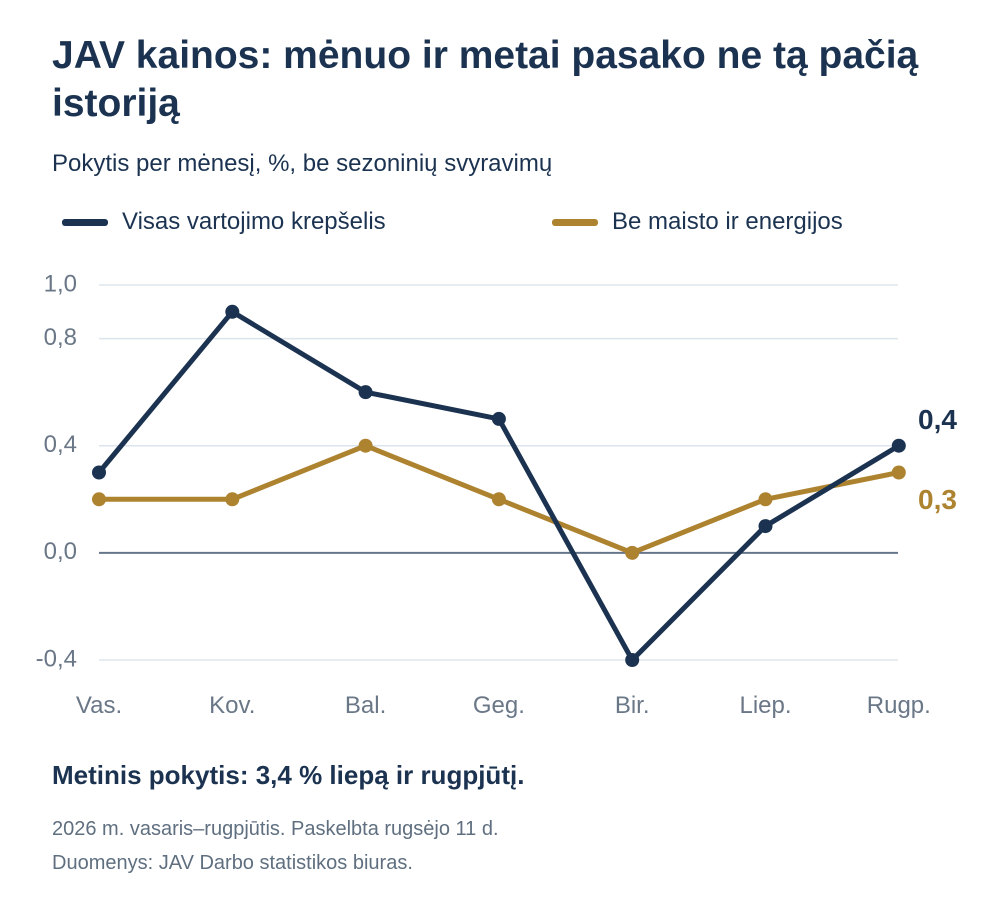 The image size is (1000, 900). Describe the element at coordinates (60, 283) in the screenshot. I see `y-tick-label: 1,0` at that location.